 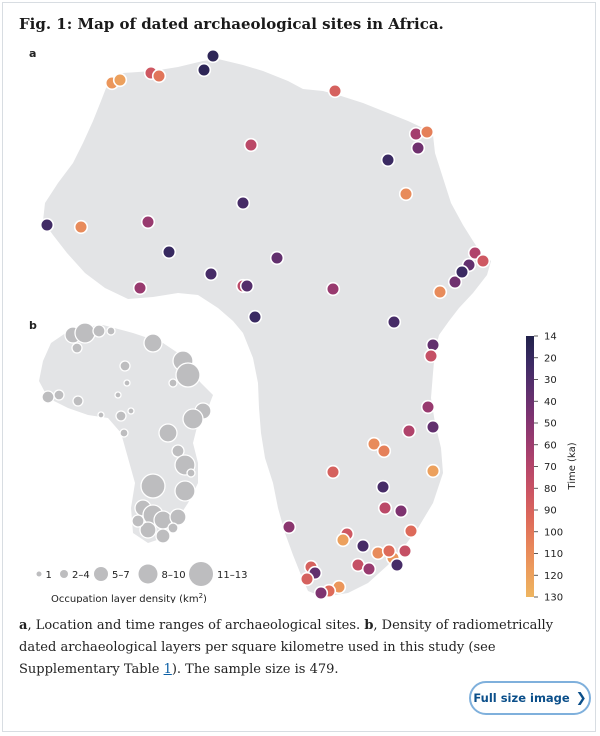 What do you see at coordinates (167, 669) in the screenshot?
I see `supplementary-table-link: 1` at bounding box center [167, 669].